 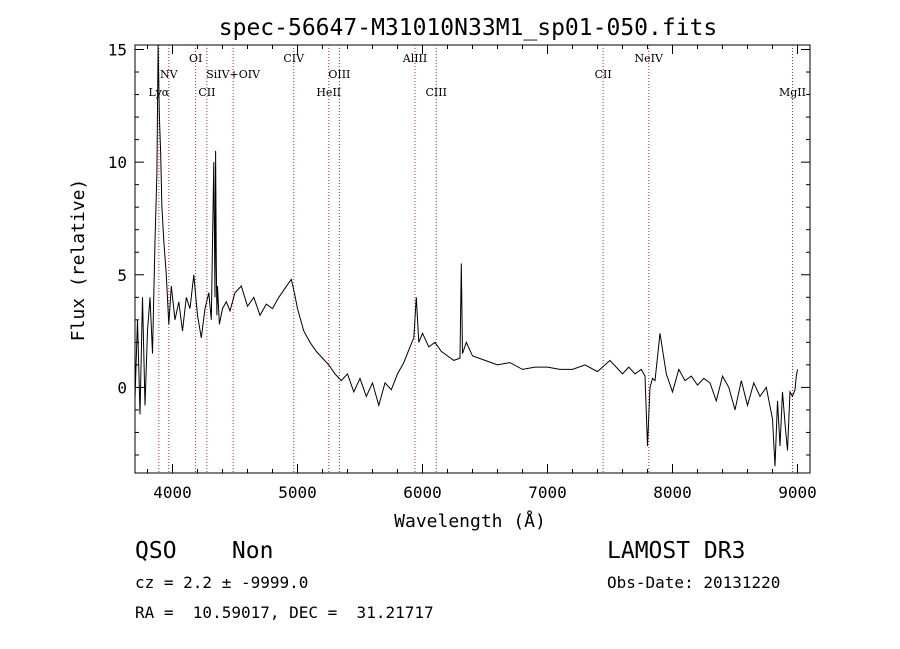 What do you see at coordinates (468, 28) in the screenshot?
I see `chart-title: spec-56647-M31010N33M1_sp01-050.fits` at bounding box center [468, 28].